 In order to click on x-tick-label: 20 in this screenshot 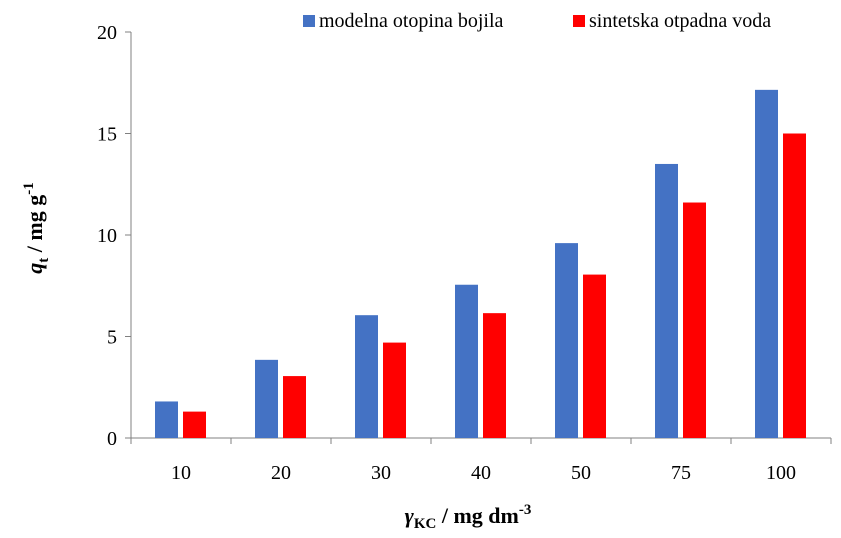, I will do `click(281, 473)`.